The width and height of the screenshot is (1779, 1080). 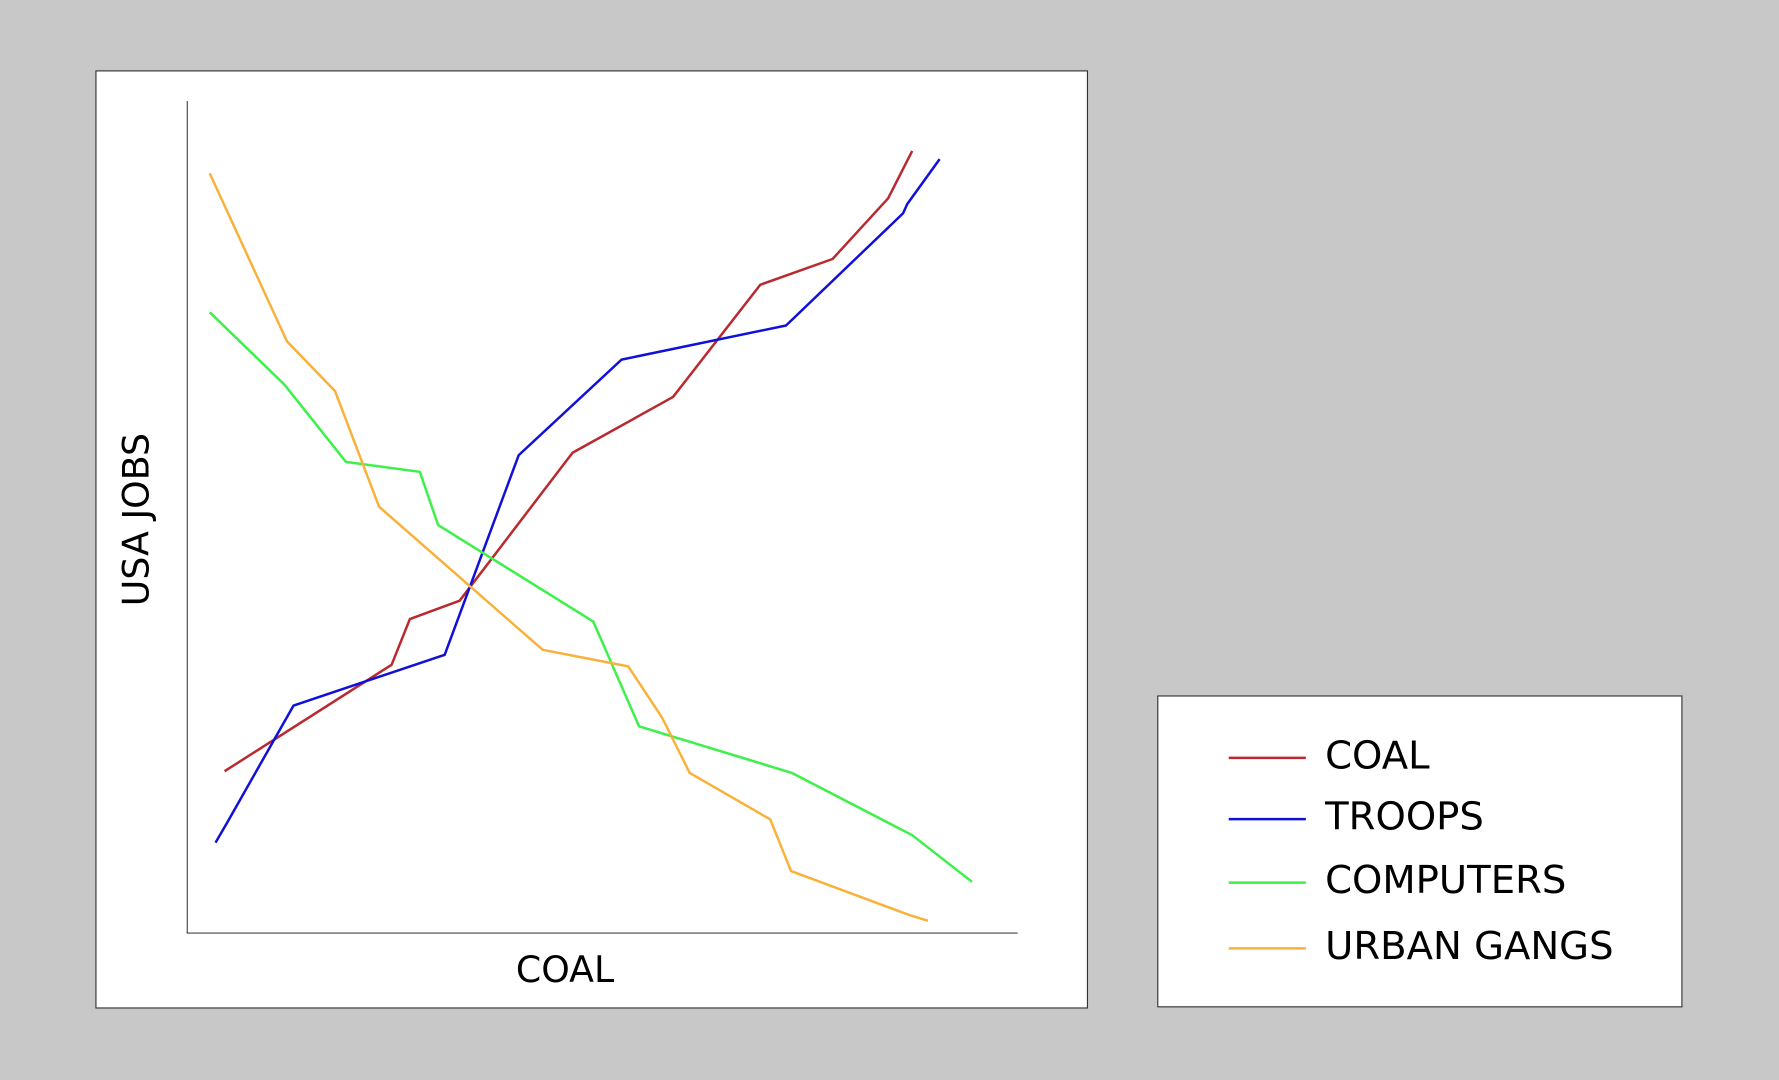 What do you see at coordinates (1469, 946) in the screenshot?
I see `legend-label: URBAN GANGS` at bounding box center [1469, 946].